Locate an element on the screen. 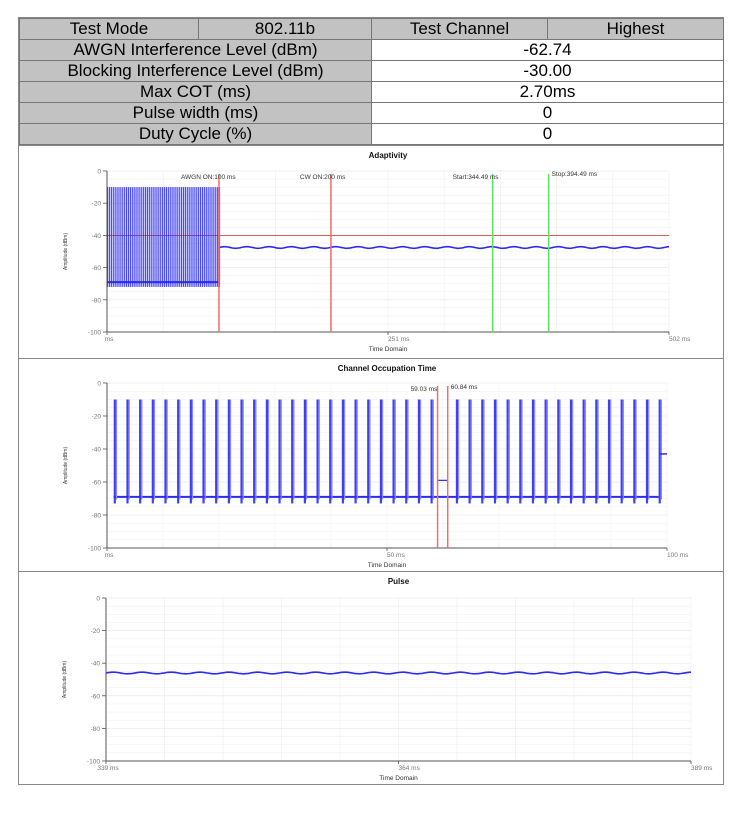 Image resolution: width=734 pixels, height=816 pixels. table-row: Duty Cycle (%) 0 is located at coordinates (371, 134).